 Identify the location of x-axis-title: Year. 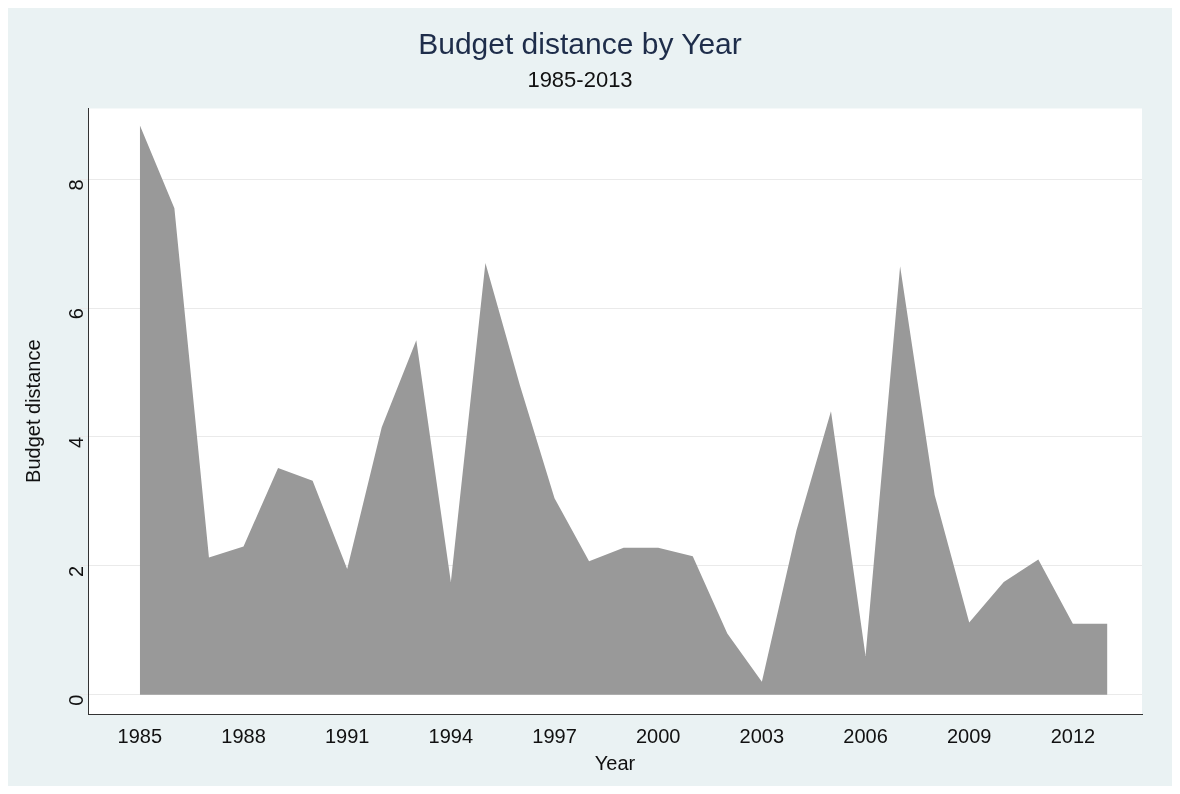
(615, 762).